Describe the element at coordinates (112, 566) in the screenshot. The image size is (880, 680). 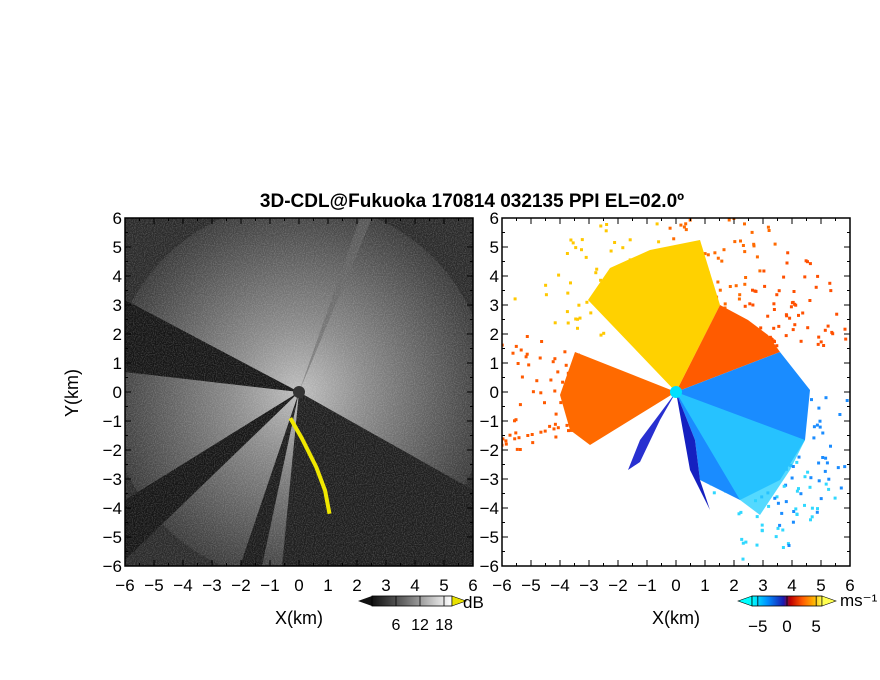
I see `y-tick-label: −6` at that location.